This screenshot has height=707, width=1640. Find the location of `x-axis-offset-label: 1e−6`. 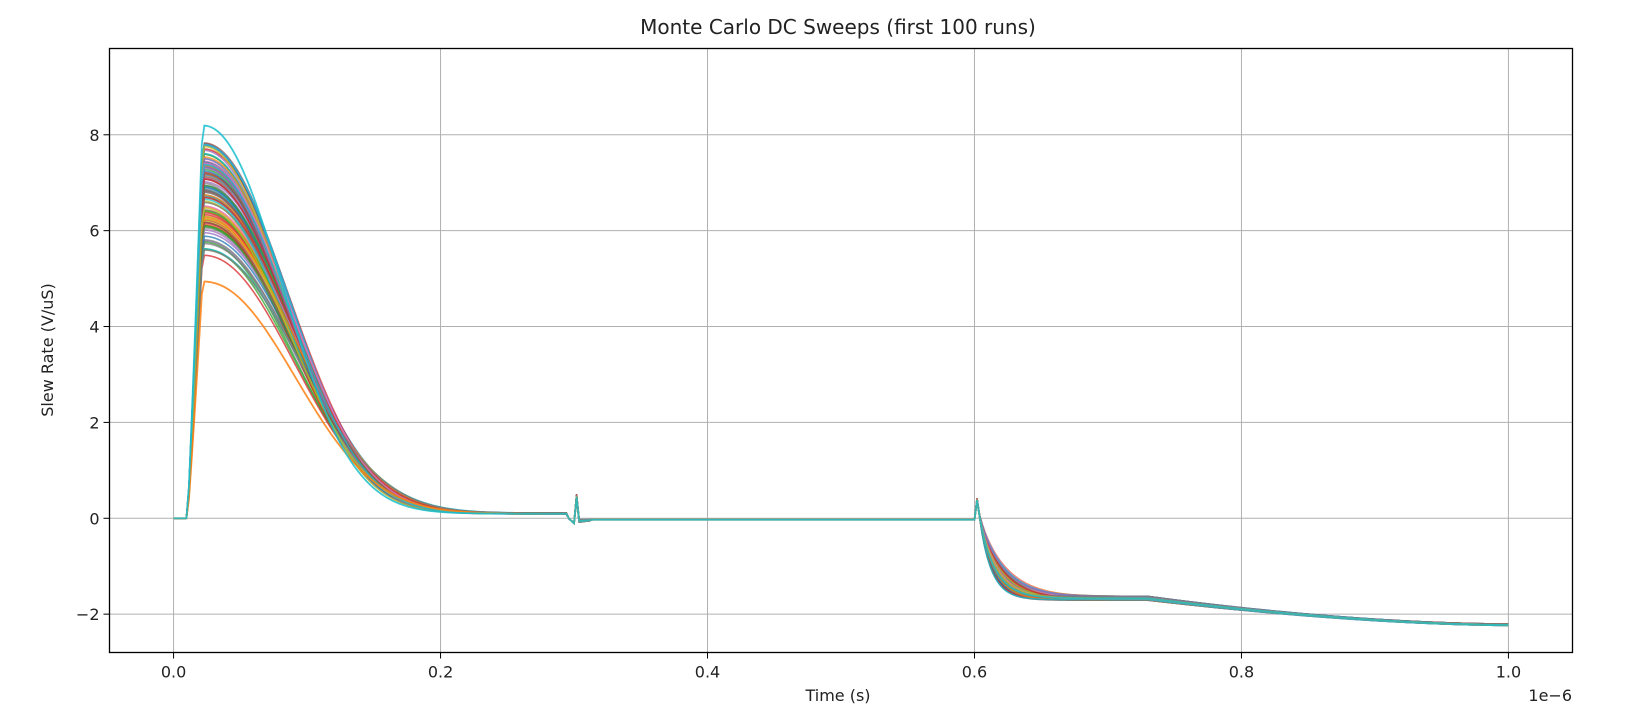

x-axis-offset-label: 1e−6 is located at coordinates (1550, 695).